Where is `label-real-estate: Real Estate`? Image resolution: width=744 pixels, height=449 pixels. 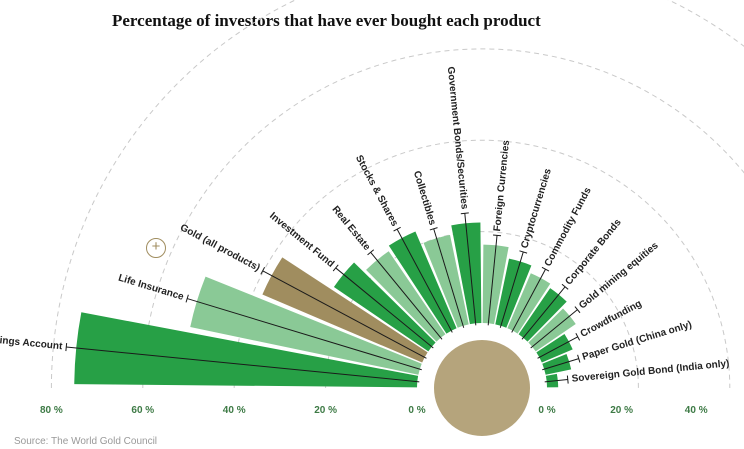 label-real-estate: Real Estate is located at coordinates (351, 228).